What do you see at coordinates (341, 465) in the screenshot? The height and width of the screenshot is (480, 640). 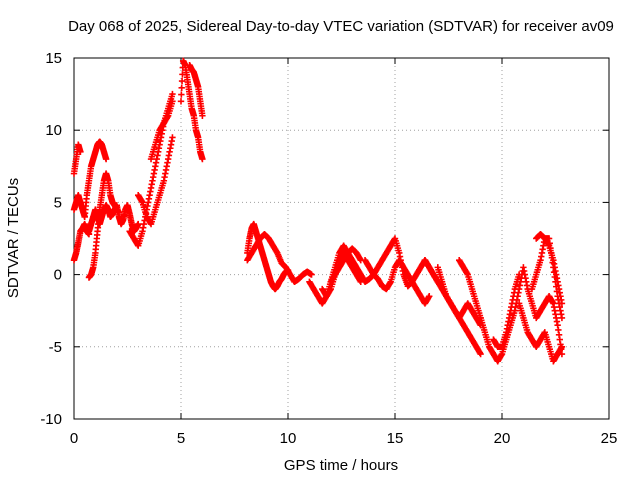 I see `x-axis-label: GPS time / hours` at bounding box center [341, 465].